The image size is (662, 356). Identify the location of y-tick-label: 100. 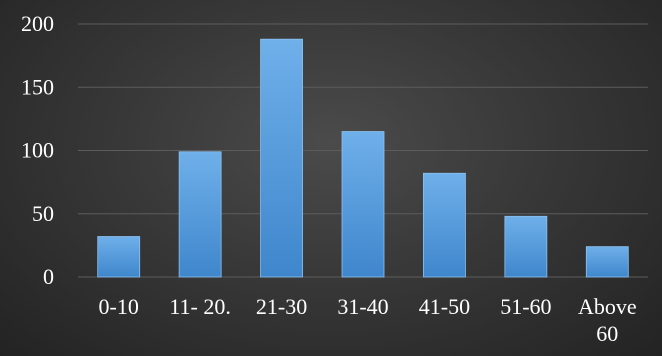
(37, 150).